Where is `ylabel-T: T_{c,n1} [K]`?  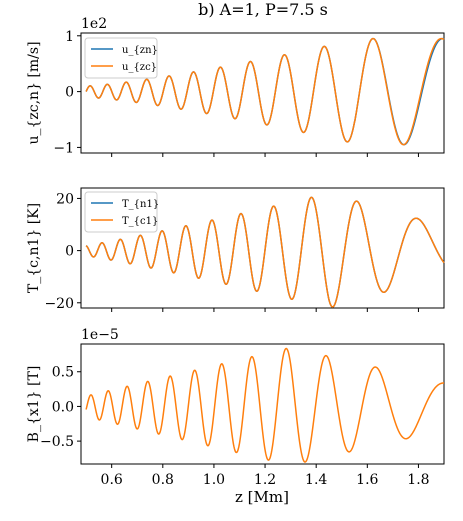 ylabel-T: T_{c,n1} [K] is located at coordinates (34, 248).